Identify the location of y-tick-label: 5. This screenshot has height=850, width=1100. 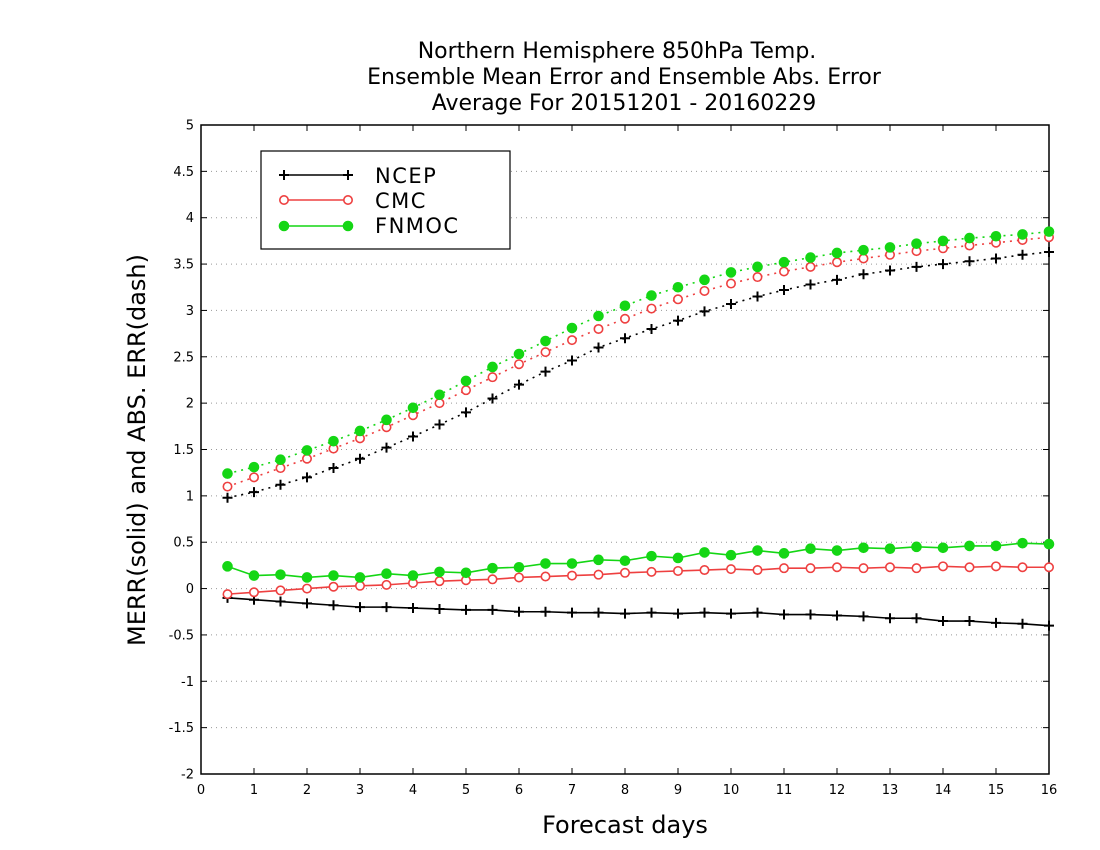
(190, 126).